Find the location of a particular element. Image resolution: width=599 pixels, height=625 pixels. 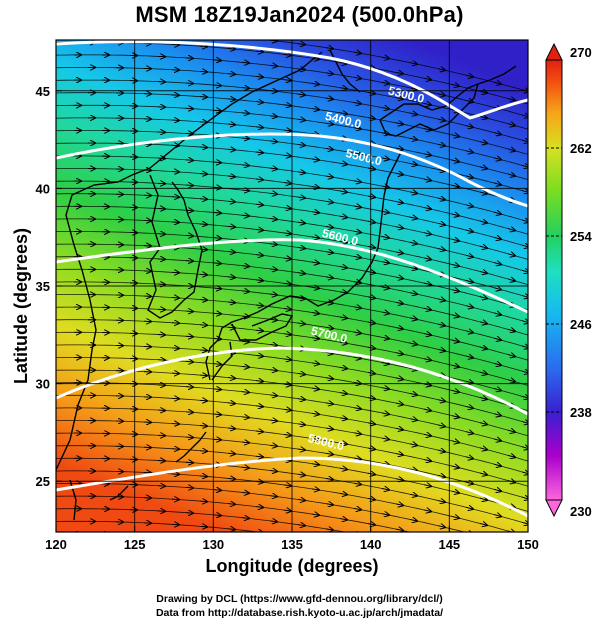

colorbar-tick-label: 230 is located at coordinates (581, 511).